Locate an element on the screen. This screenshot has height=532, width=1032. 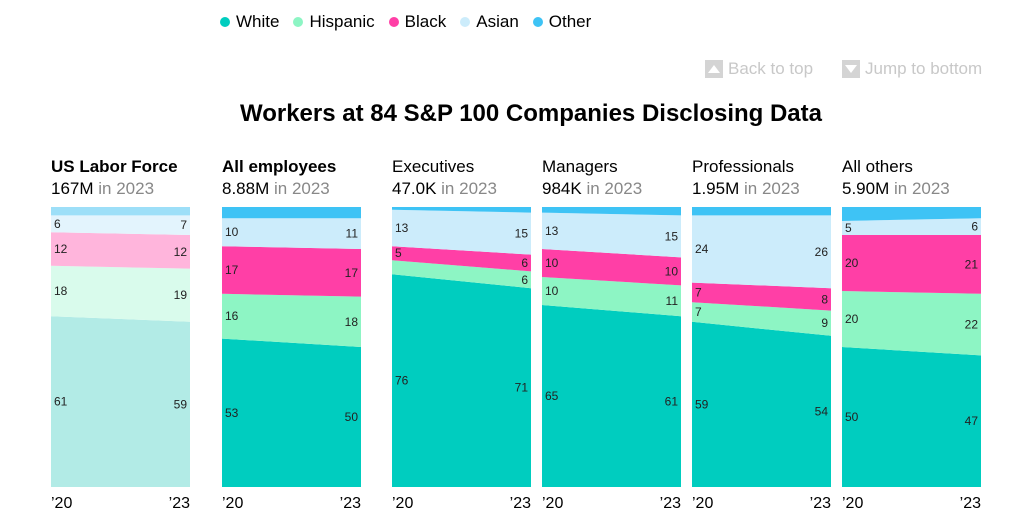
panel-title-managers: Managers is located at coordinates (580, 166).